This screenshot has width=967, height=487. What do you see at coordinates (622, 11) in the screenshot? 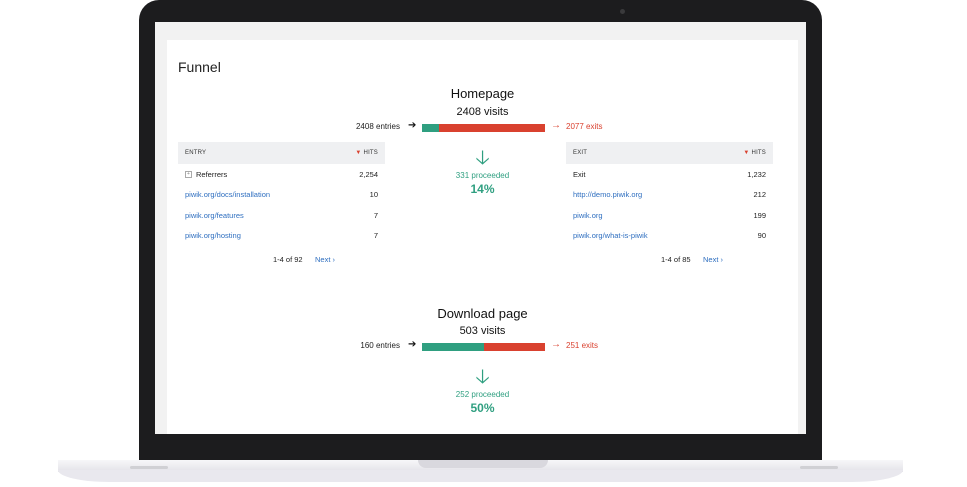
I see `camera-icon` at bounding box center [622, 11].